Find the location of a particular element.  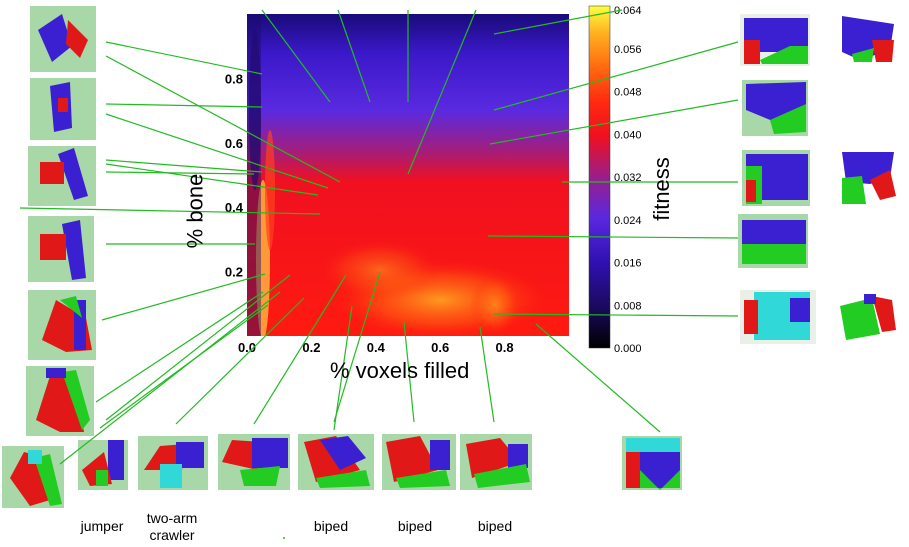

y-axis-label: % bone is located at coordinates (195, 211).